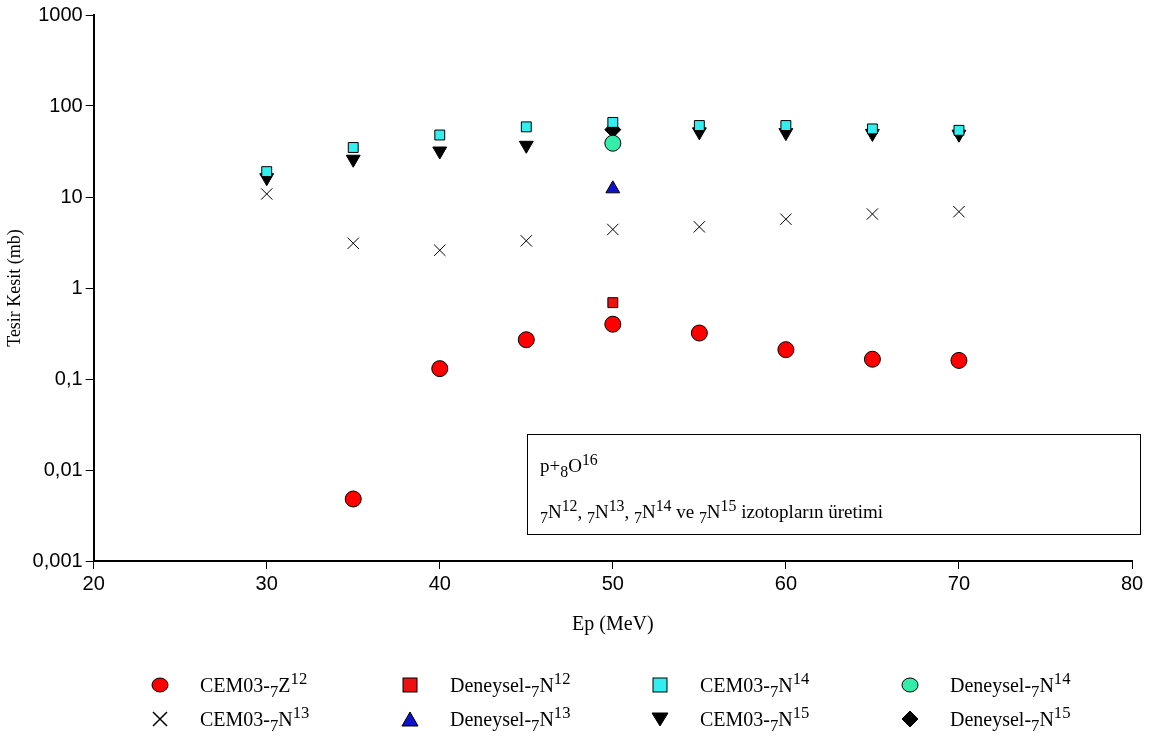 The height and width of the screenshot is (751, 1152). Describe the element at coordinates (959, 582) in the screenshot. I see `x-tick-label: 70` at that location.